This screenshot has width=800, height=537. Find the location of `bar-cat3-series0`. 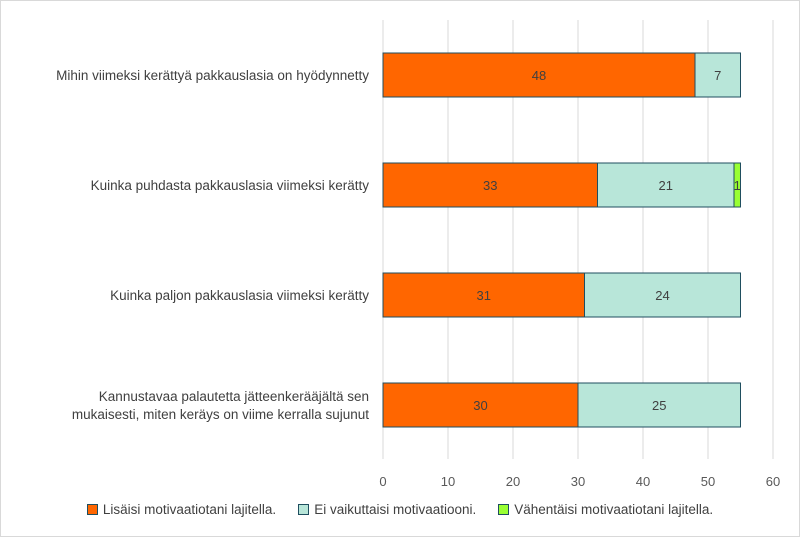

bar-cat3-series0 is located at coordinates (480, 405).